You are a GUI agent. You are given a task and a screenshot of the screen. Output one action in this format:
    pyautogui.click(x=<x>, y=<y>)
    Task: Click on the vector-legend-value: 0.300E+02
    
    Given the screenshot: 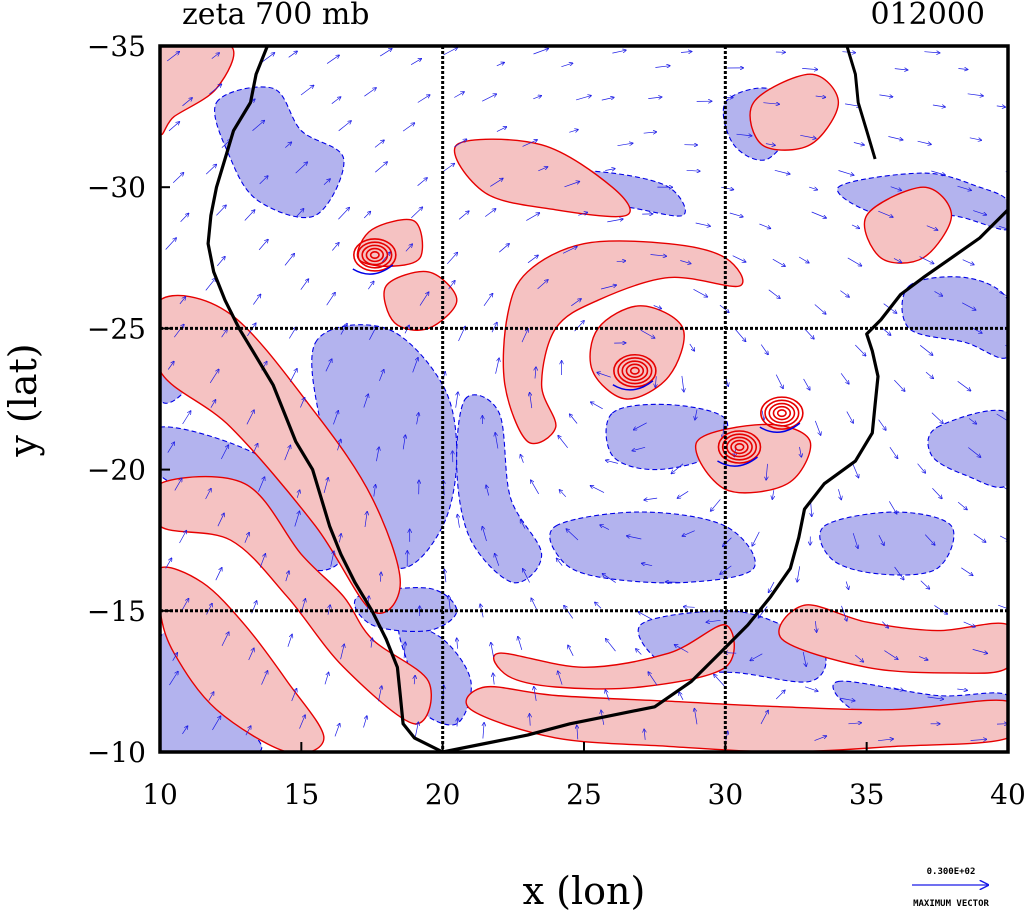 What is the action you would take?
    pyautogui.click(x=951, y=872)
    